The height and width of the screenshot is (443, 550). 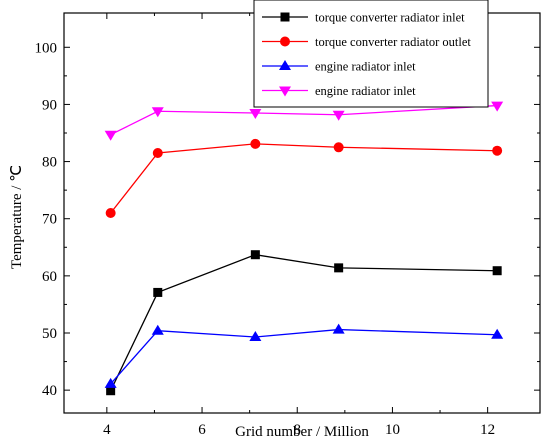 I want to click on x-tick-label: 4, so click(x=107, y=430).